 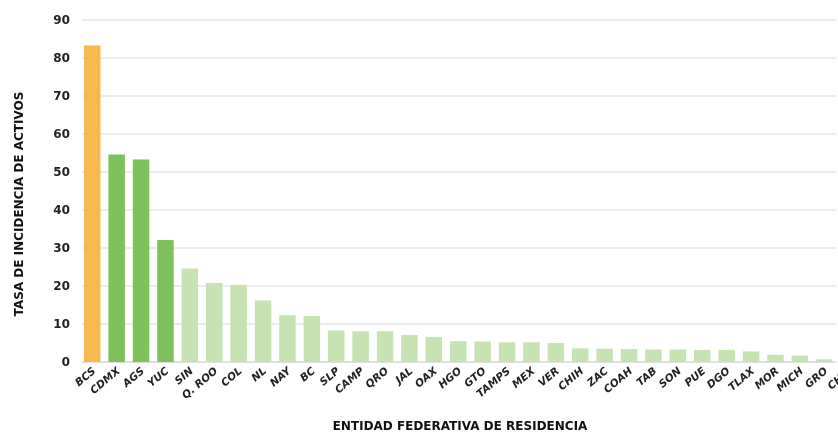 What do you see at coordinates (775, 358) in the screenshot?
I see `bar-mor` at bounding box center [775, 358].